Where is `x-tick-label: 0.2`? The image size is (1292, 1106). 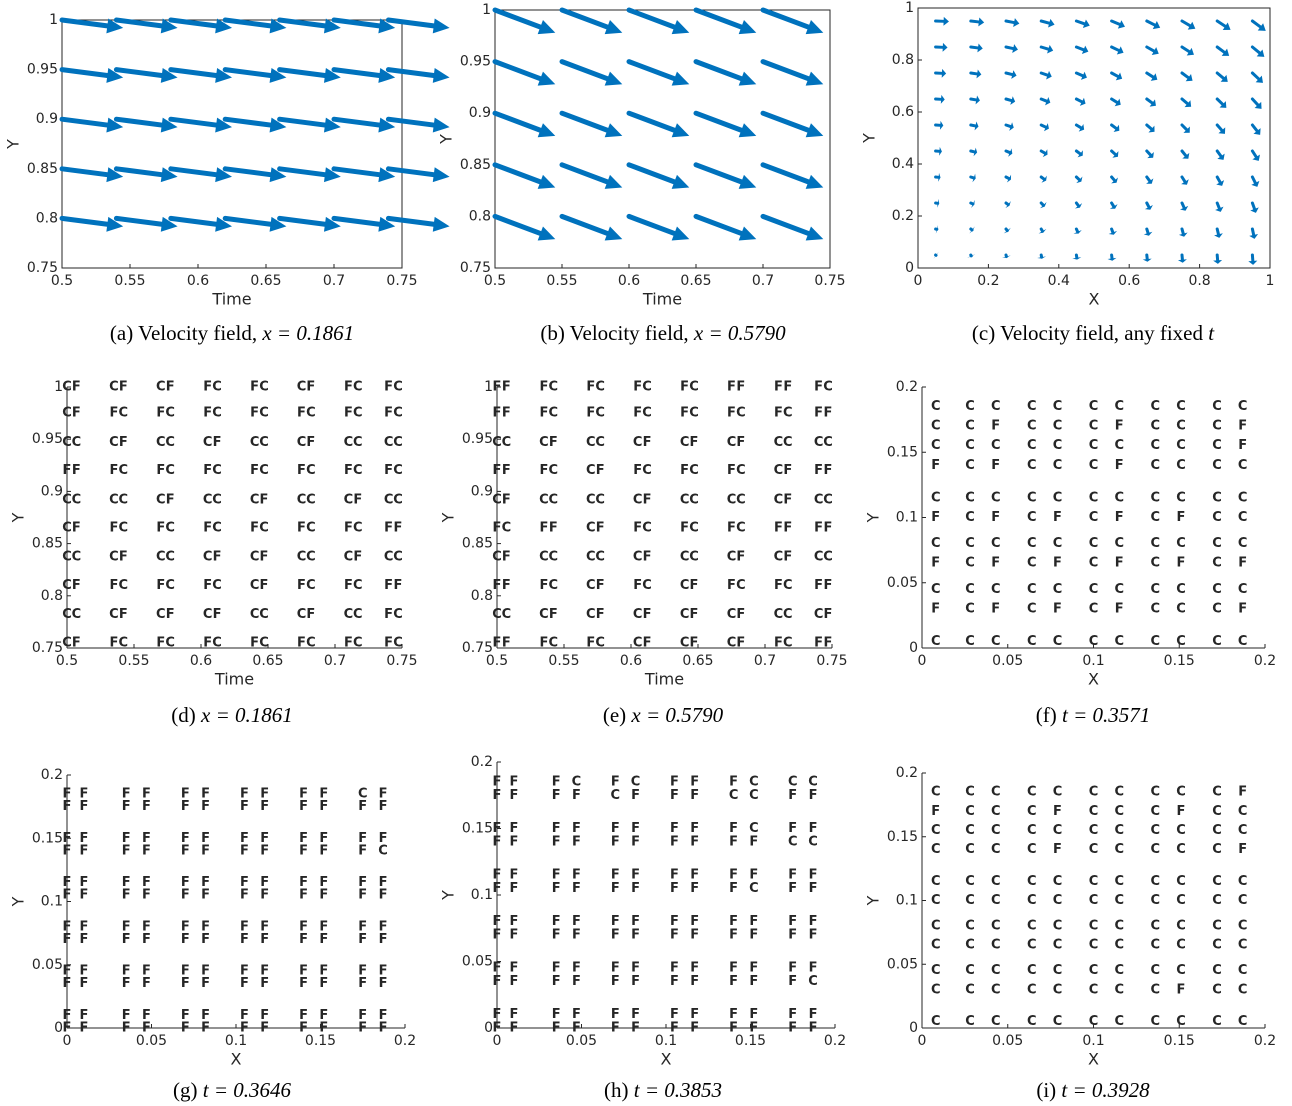 x-tick-label: 0.2 is located at coordinates (405, 1041).